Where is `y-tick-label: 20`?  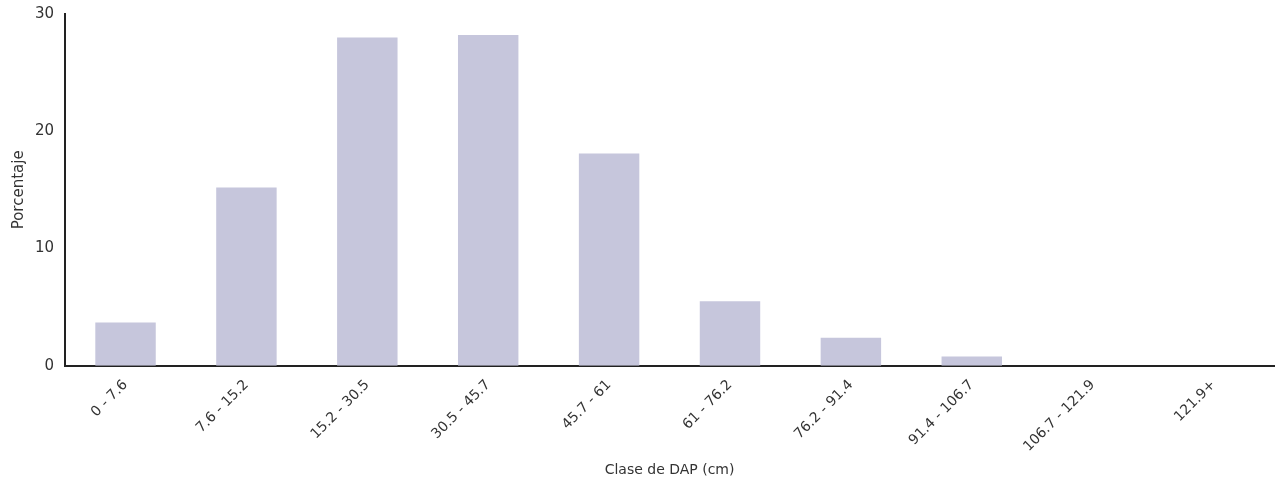 y-tick-label: 20 is located at coordinates (44, 130).